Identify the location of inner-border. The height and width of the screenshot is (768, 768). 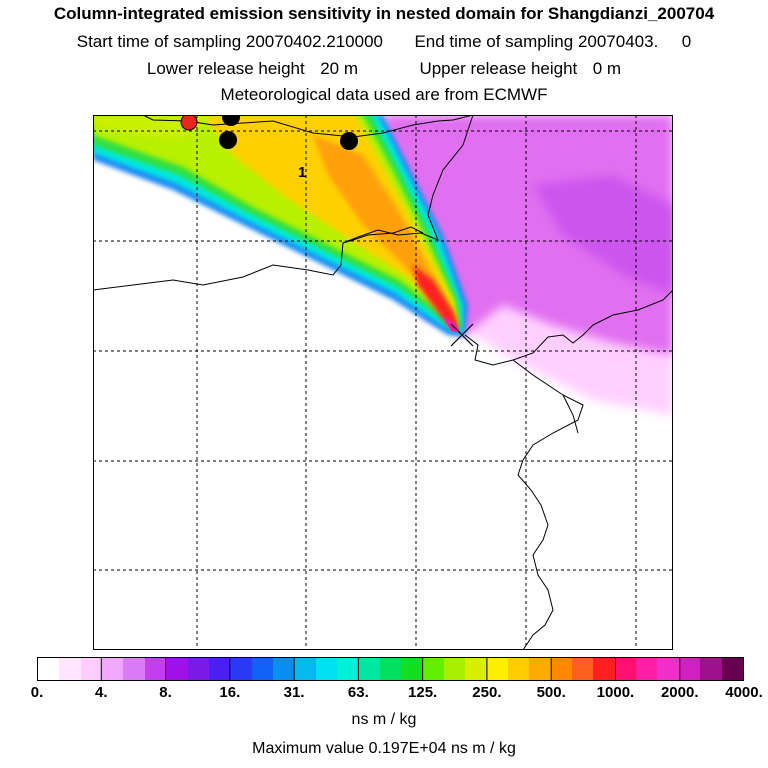
(283, 203).